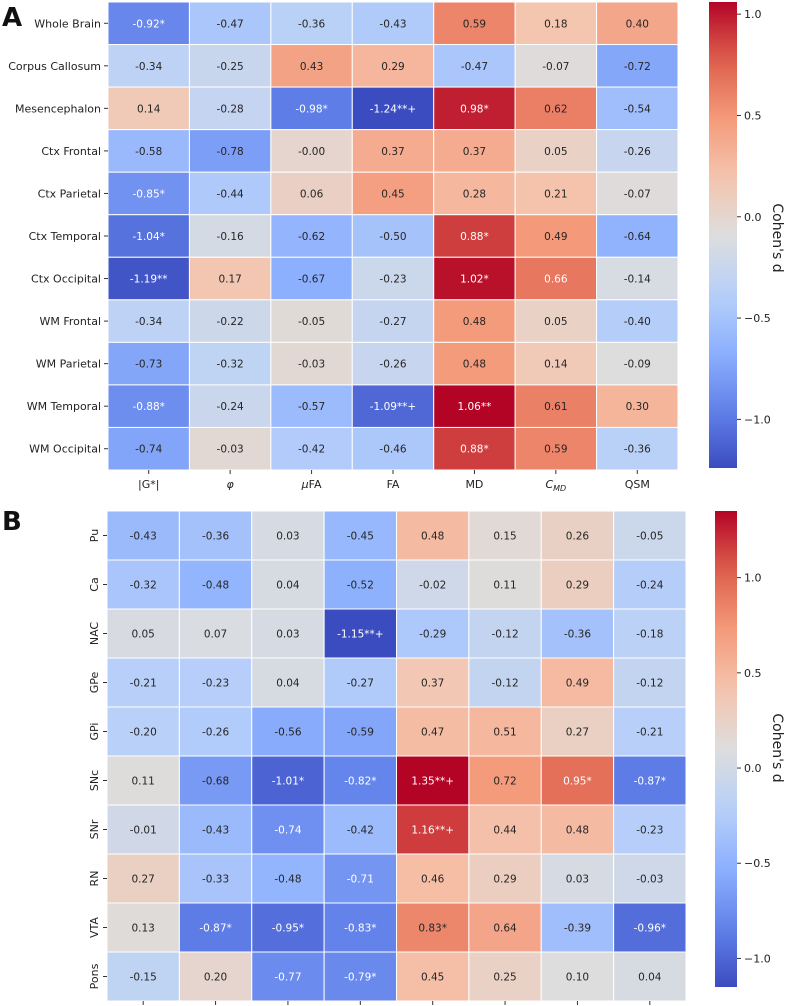 The width and height of the screenshot is (789, 1006). What do you see at coordinates (311, 66) in the screenshot?
I see `panelA-cell-corpus-callosum-mu-fa` at bounding box center [311, 66].